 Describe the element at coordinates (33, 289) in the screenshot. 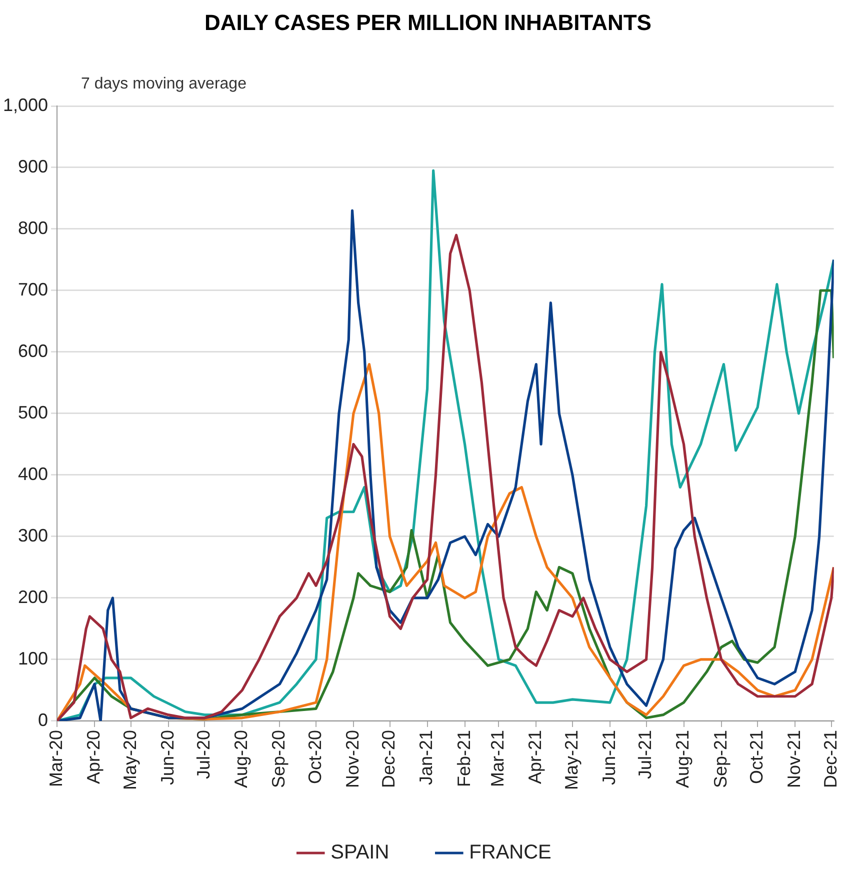

I see `y-tick-label: 700` at that location.